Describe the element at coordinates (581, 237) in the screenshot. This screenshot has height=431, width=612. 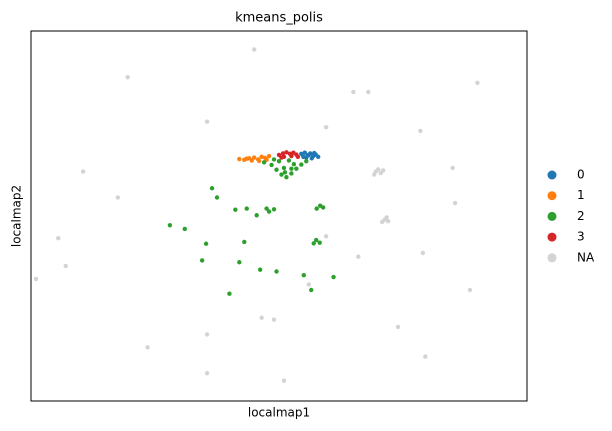
I see `legend-label: 3` at that location.